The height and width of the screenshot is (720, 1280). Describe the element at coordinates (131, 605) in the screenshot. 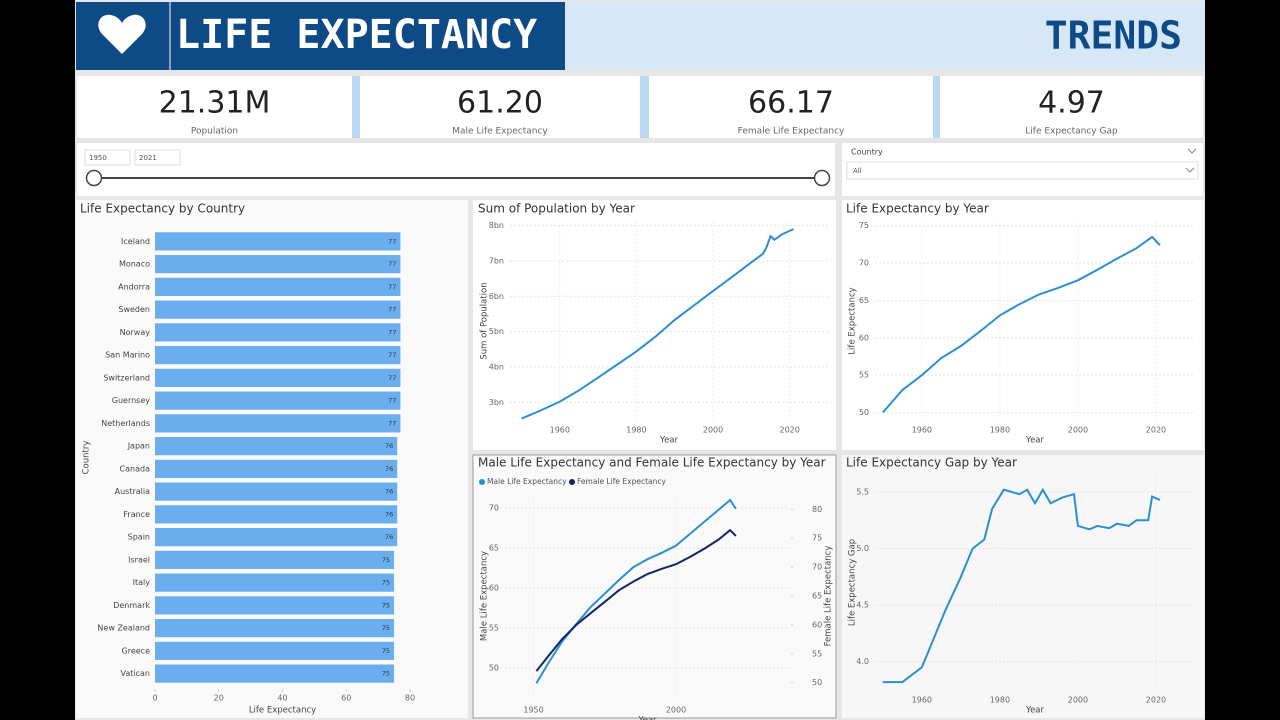

I see `y-tick-label: Denmark` at that location.